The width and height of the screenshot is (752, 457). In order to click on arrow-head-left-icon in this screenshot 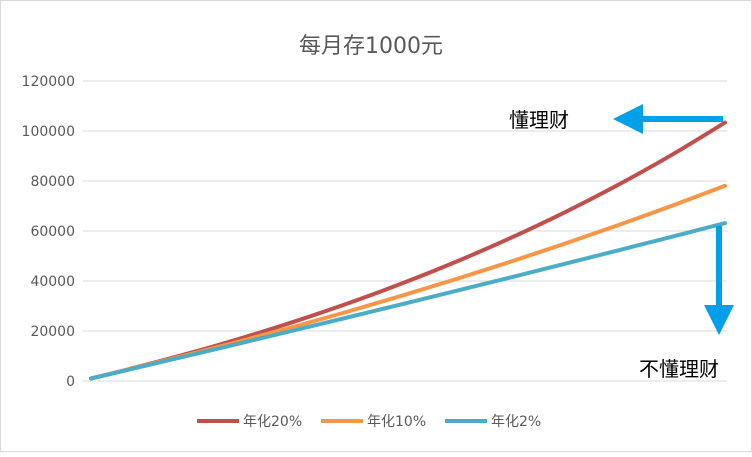, I will do `click(628, 119)`.